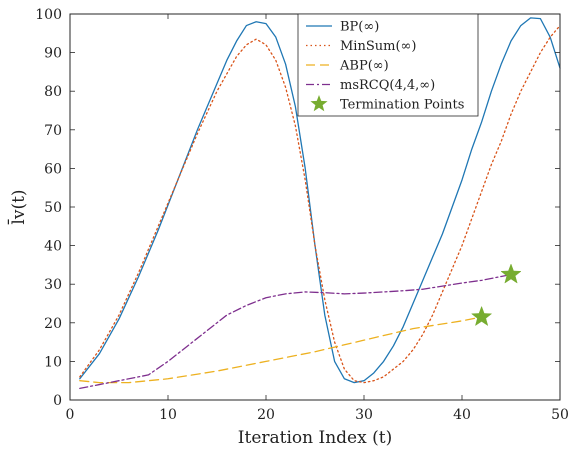 The height and width of the screenshot is (452, 569). I want to click on legend-label-0: BP(∞), so click(359, 27).